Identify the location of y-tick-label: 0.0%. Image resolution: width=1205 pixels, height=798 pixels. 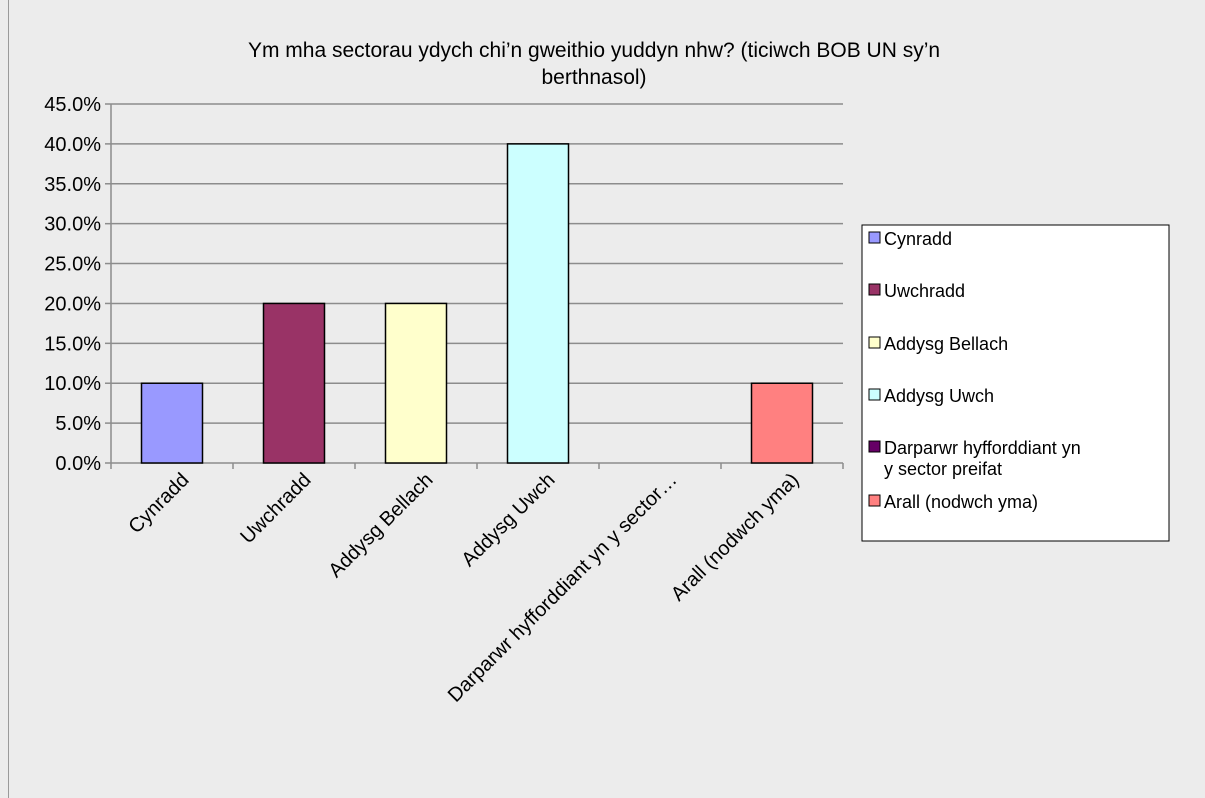
(78, 464).